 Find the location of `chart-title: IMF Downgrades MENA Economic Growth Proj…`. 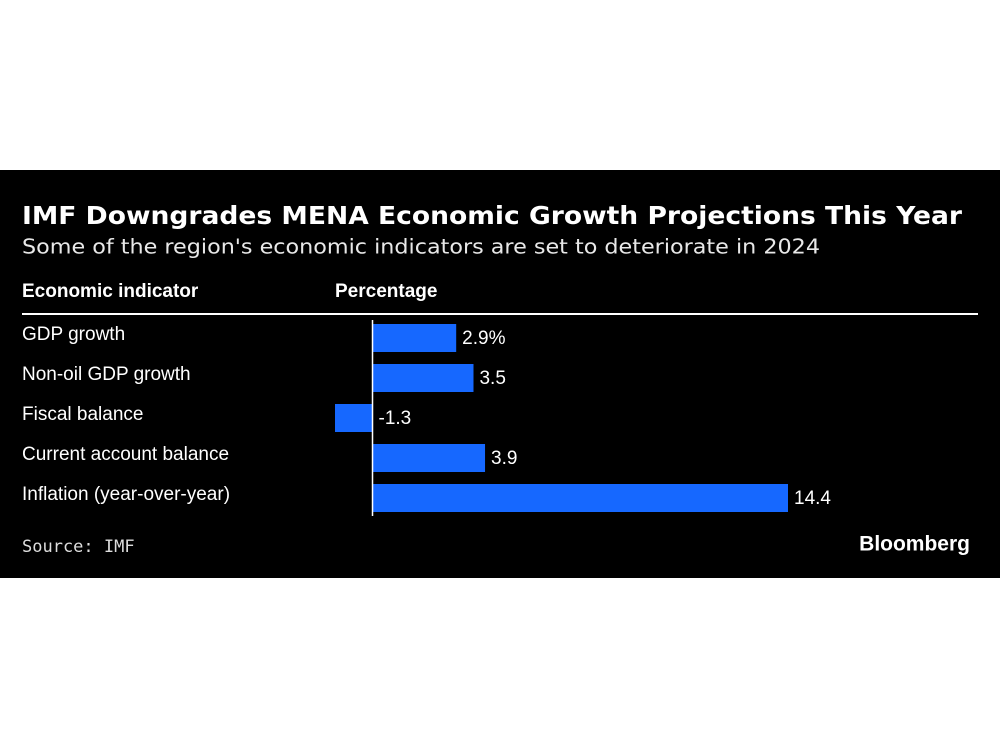

chart-title: IMF Downgrades MENA Economic Growth Proj… is located at coordinates (492, 215).